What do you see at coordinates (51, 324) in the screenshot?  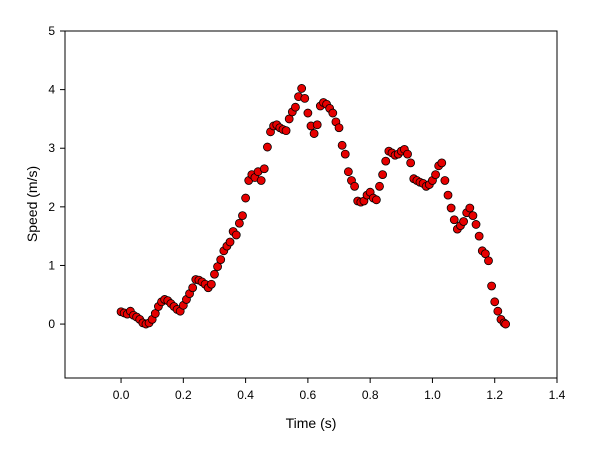 I see `y-tick-label: 0` at bounding box center [51, 324].